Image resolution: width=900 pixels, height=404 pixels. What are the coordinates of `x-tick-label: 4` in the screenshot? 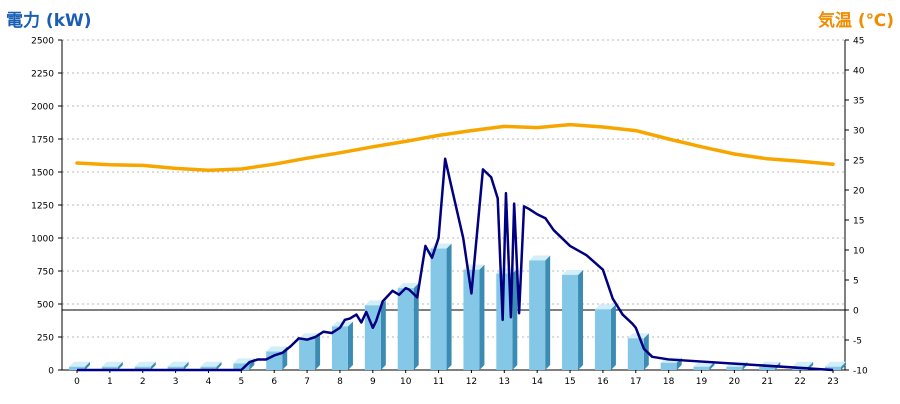 It's located at (209, 382).